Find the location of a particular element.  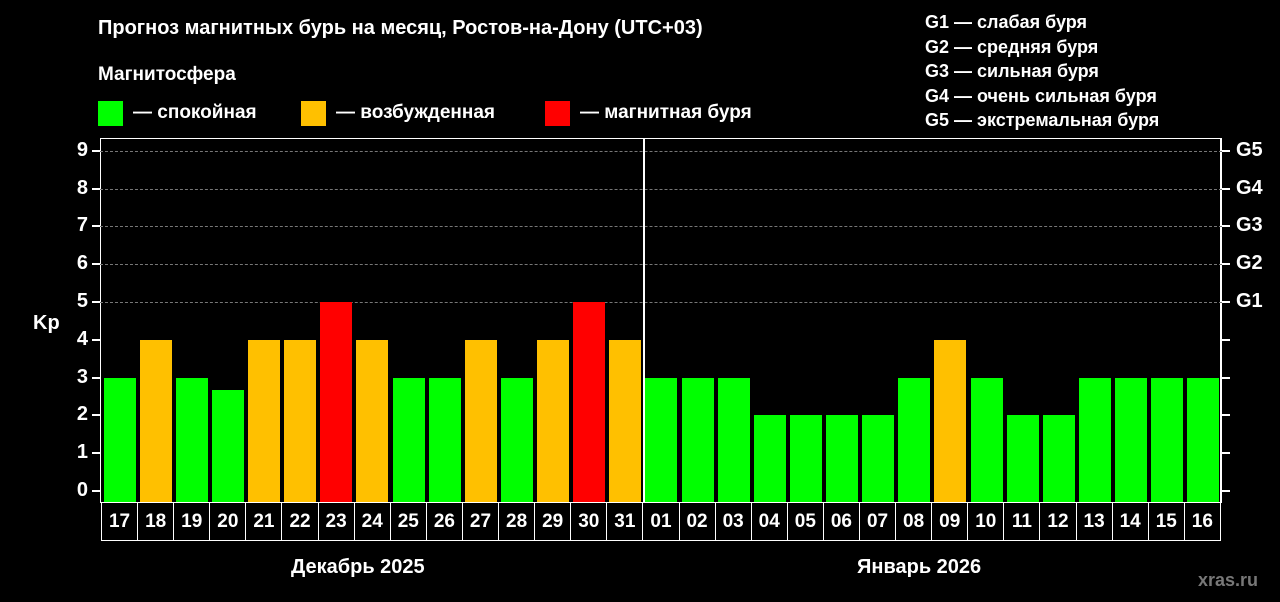

y-tick-label: 3 is located at coordinates (82, 376).